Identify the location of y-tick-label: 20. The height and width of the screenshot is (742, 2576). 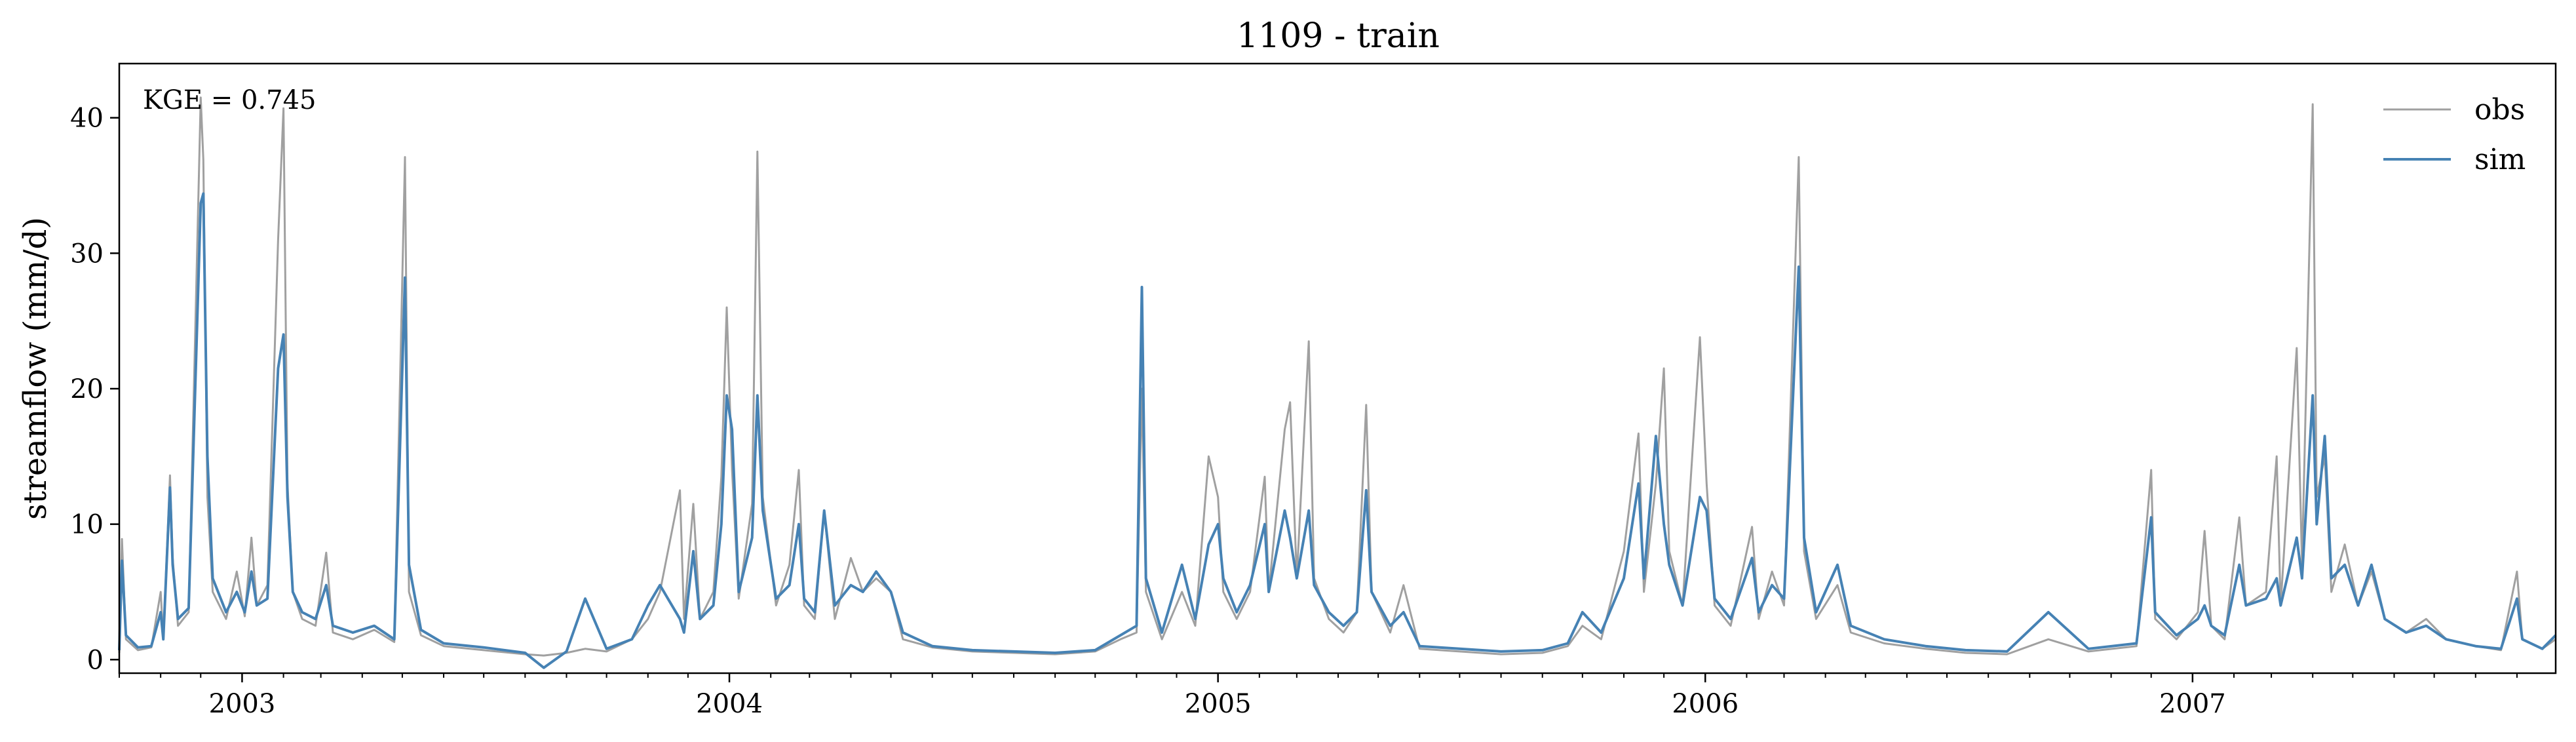
(87, 389).